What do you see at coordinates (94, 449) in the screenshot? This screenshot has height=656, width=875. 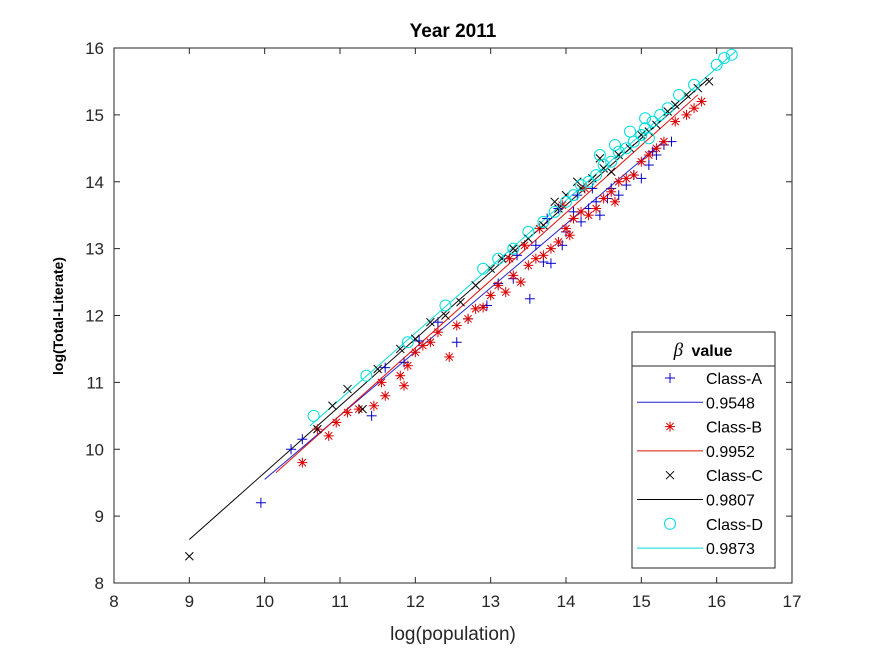 I see `y-tick-label: 10` at bounding box center [94, 449].